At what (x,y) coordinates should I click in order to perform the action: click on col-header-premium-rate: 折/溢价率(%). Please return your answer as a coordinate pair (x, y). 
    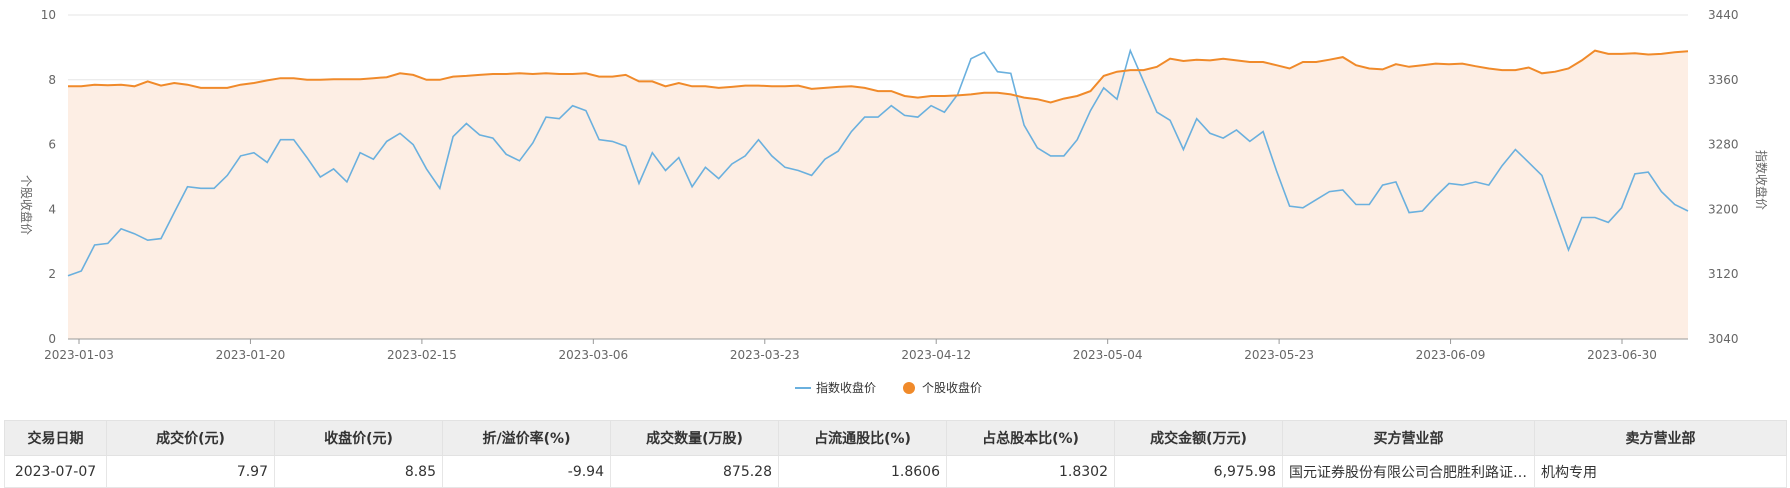
    Looking at the image, I should click on (526, 438).